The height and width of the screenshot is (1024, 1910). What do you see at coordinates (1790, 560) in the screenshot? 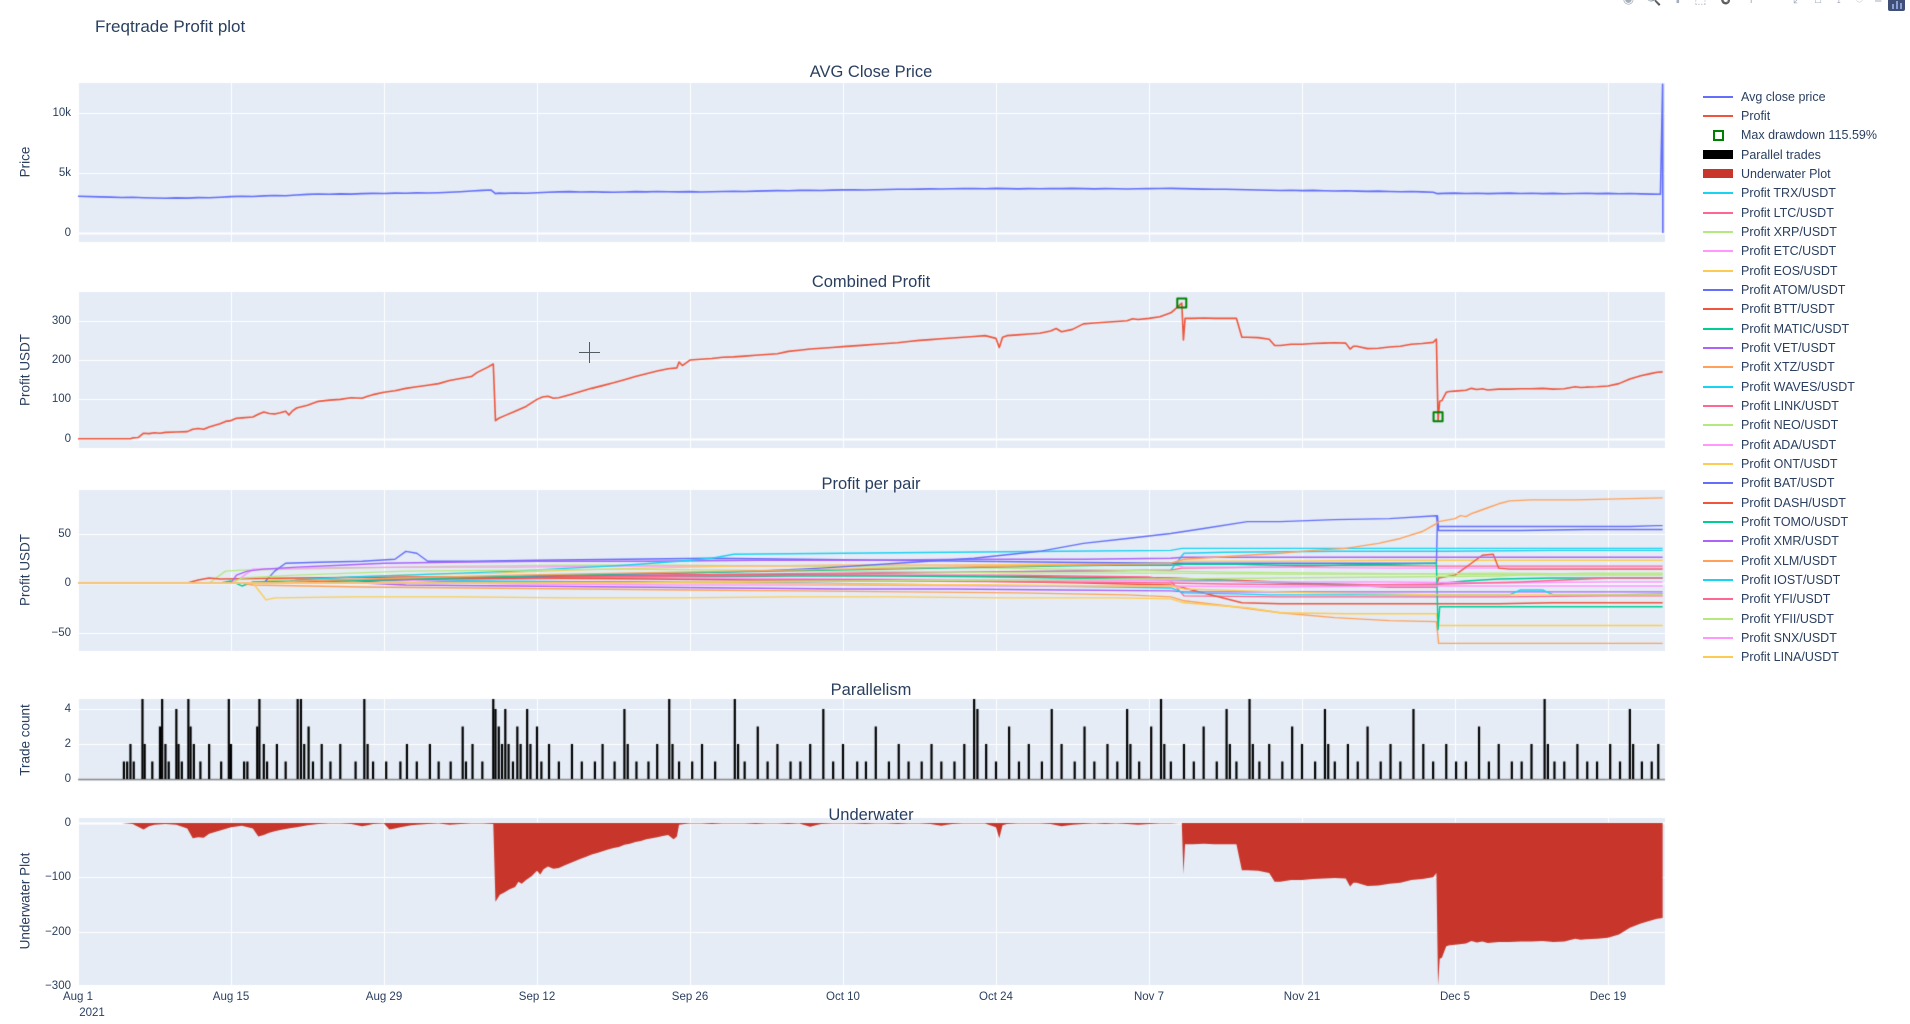
I see `legend-item: Profit XLM/USDT` at bounding box center [1790, 560].